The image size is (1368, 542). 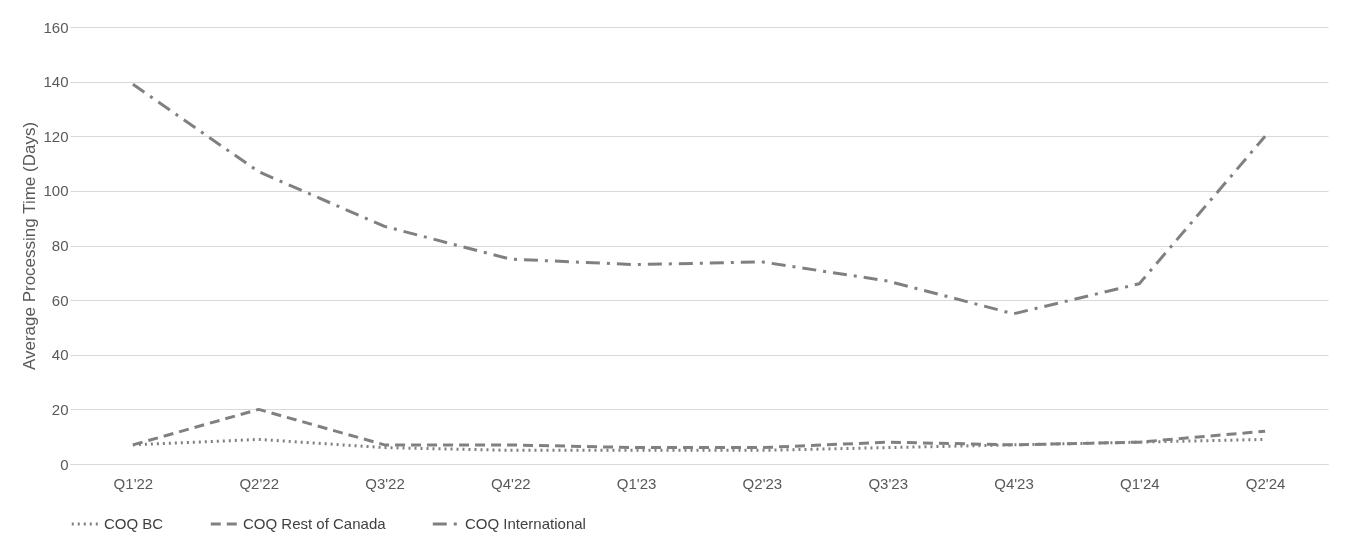 I want to click on y-tick-label: 100, so click(x=56, y=191).